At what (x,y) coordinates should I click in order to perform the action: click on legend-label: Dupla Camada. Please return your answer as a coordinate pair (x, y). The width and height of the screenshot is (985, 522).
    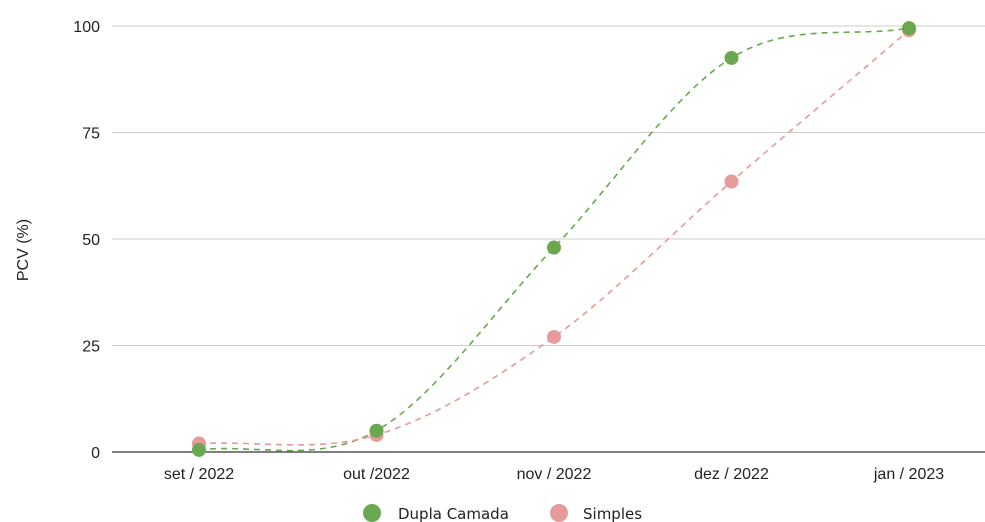
    Looking at the image, I should click on (453, 513).